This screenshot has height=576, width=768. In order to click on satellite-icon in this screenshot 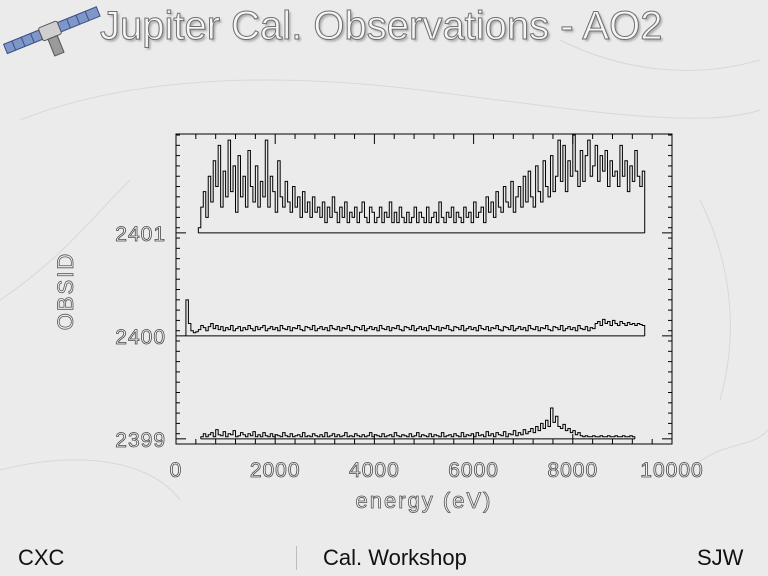, I will do `click(51, 31)`.